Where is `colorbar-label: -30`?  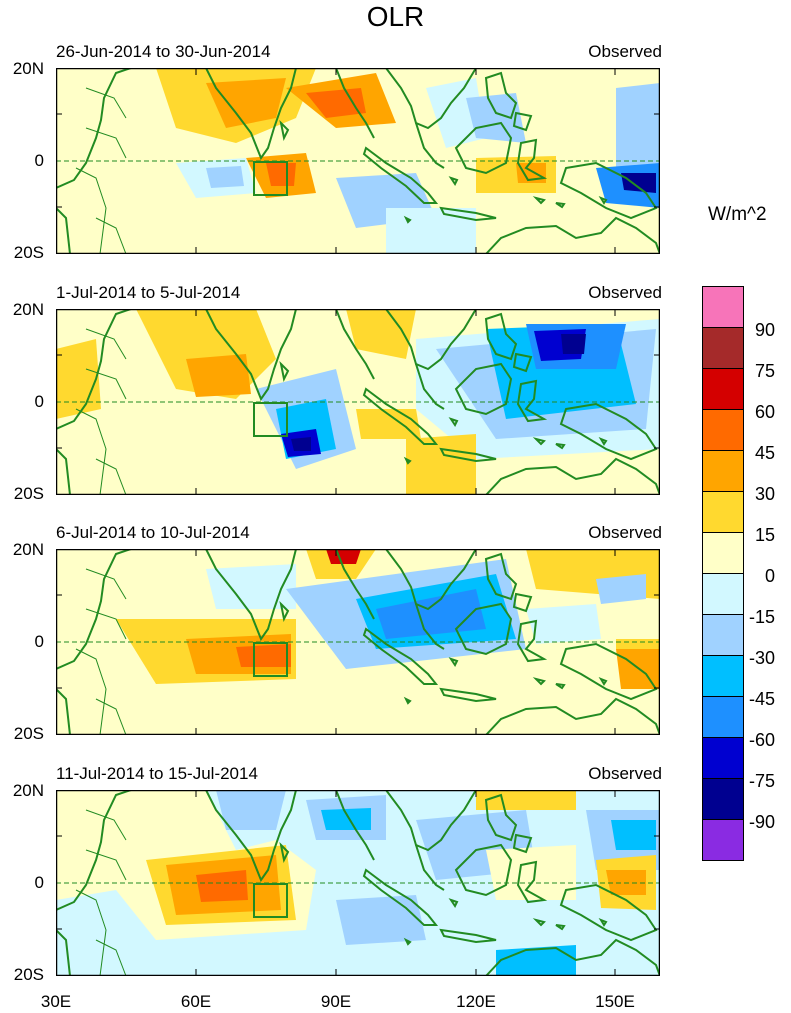 colorbar-label: -30 is located at coordinates (761, 658).